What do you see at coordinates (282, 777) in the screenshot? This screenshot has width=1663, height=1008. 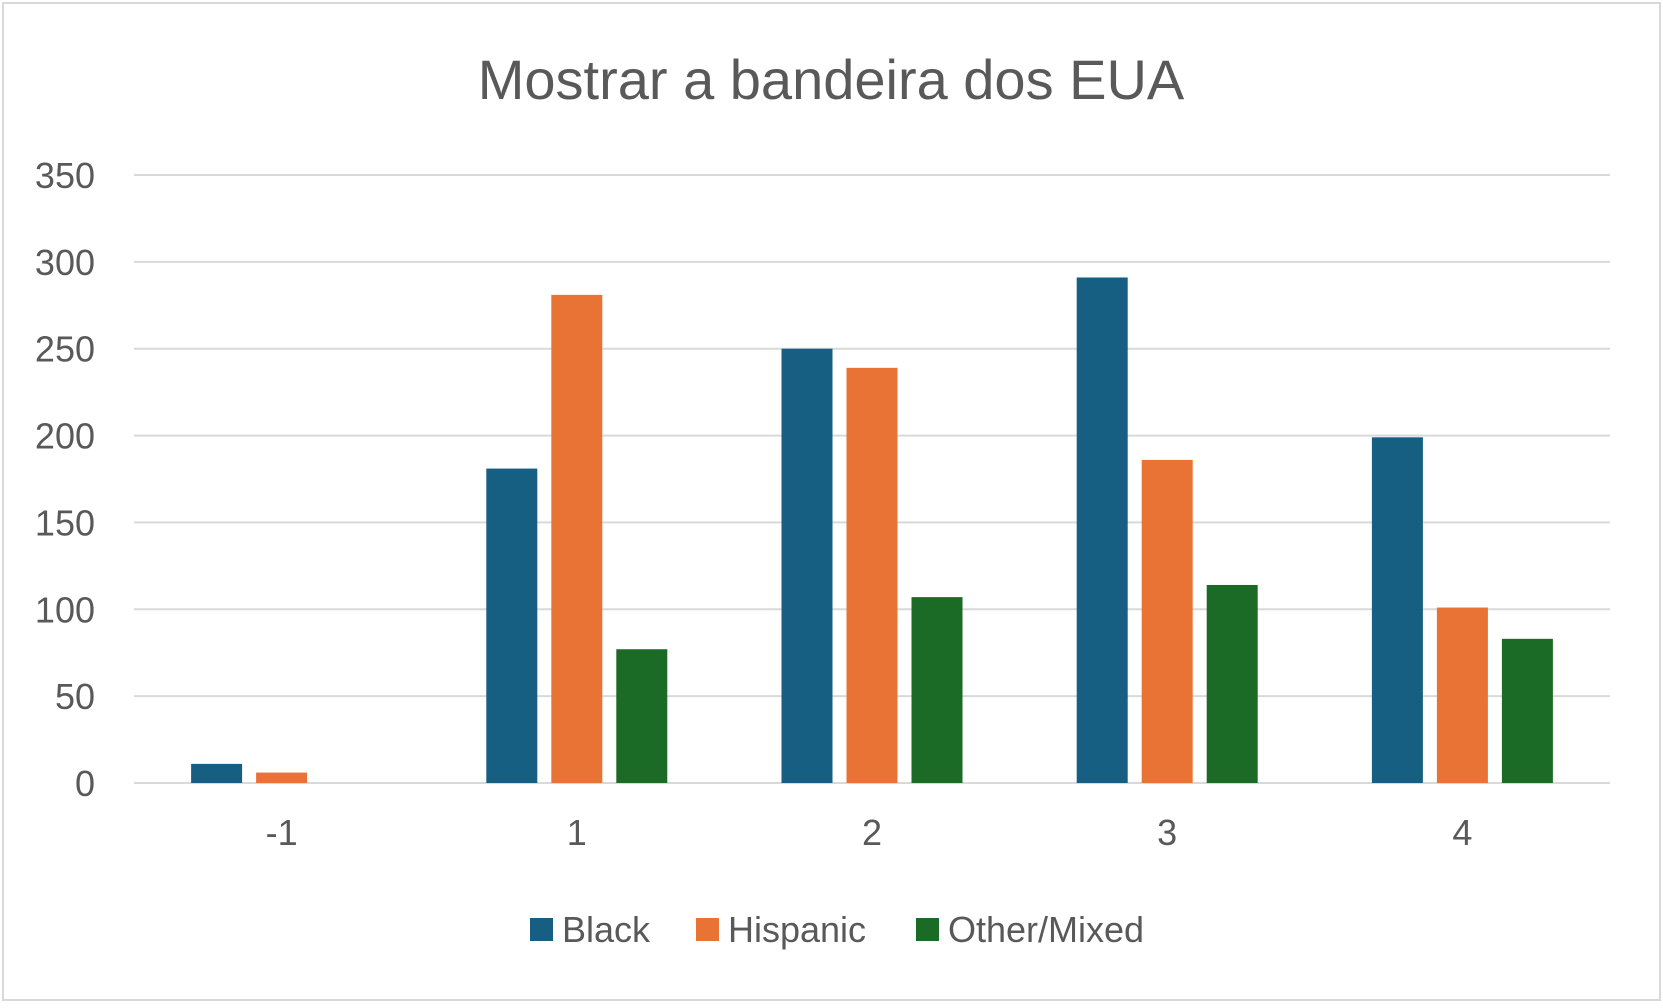 I see `bar-hispanic--1` at bounding box center [282, 777].